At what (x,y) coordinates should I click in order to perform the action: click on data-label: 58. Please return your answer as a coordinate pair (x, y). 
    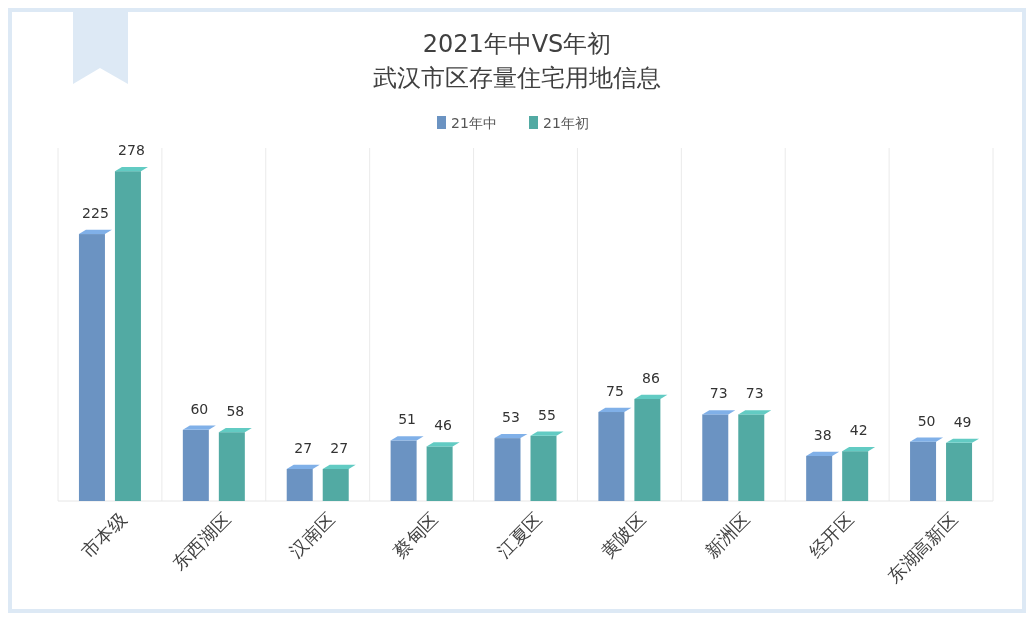
    Looking at the image, I should click on (235, 411).